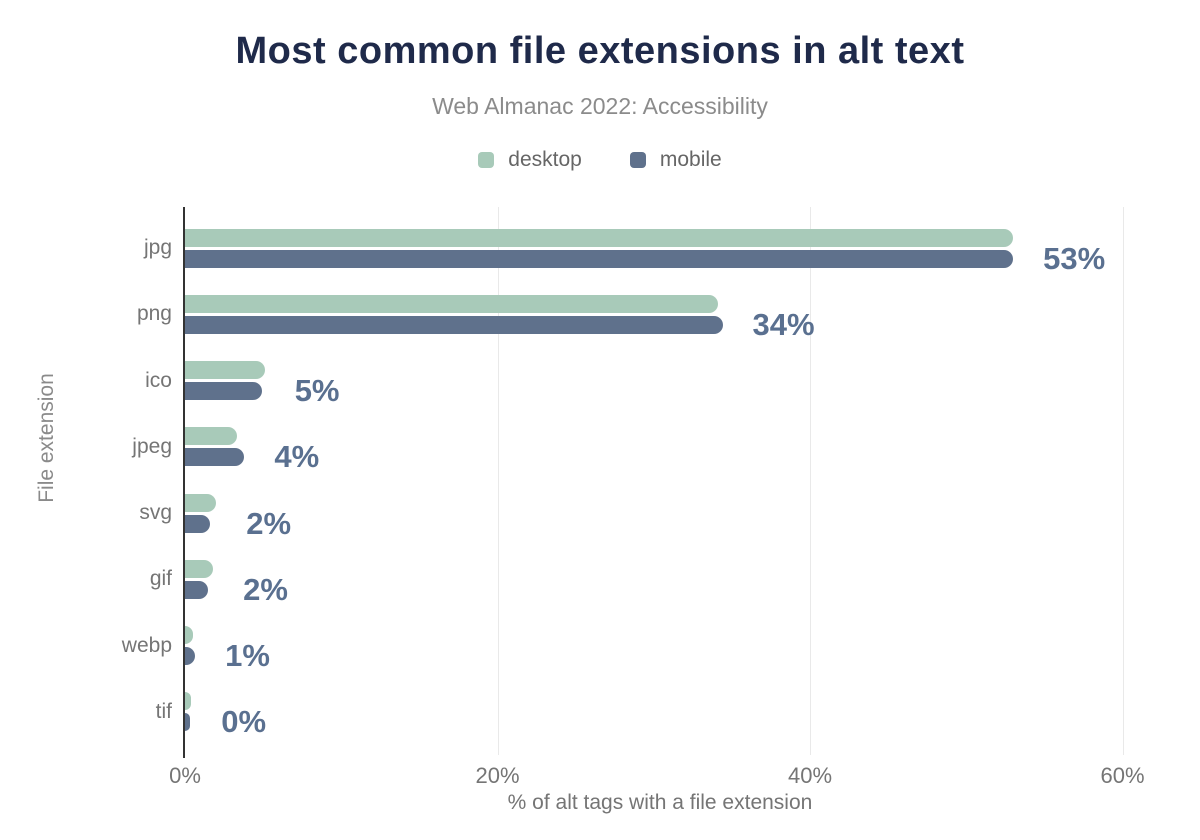 Image resolution: width=1200 pixels, height=840 pixels. What do you see at coordinates (184, 482) in the screenshot?
I see `y-axis-line` at bounding box center [184, 482].